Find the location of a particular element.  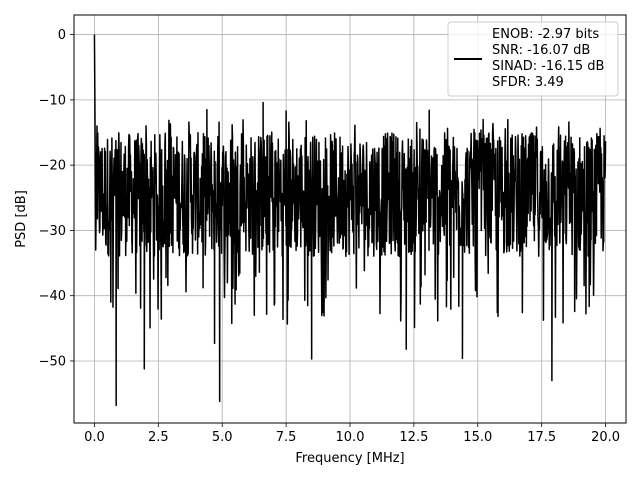

legend-enob: ENOB: -2.97 bits is located at coordinates (545, 34).